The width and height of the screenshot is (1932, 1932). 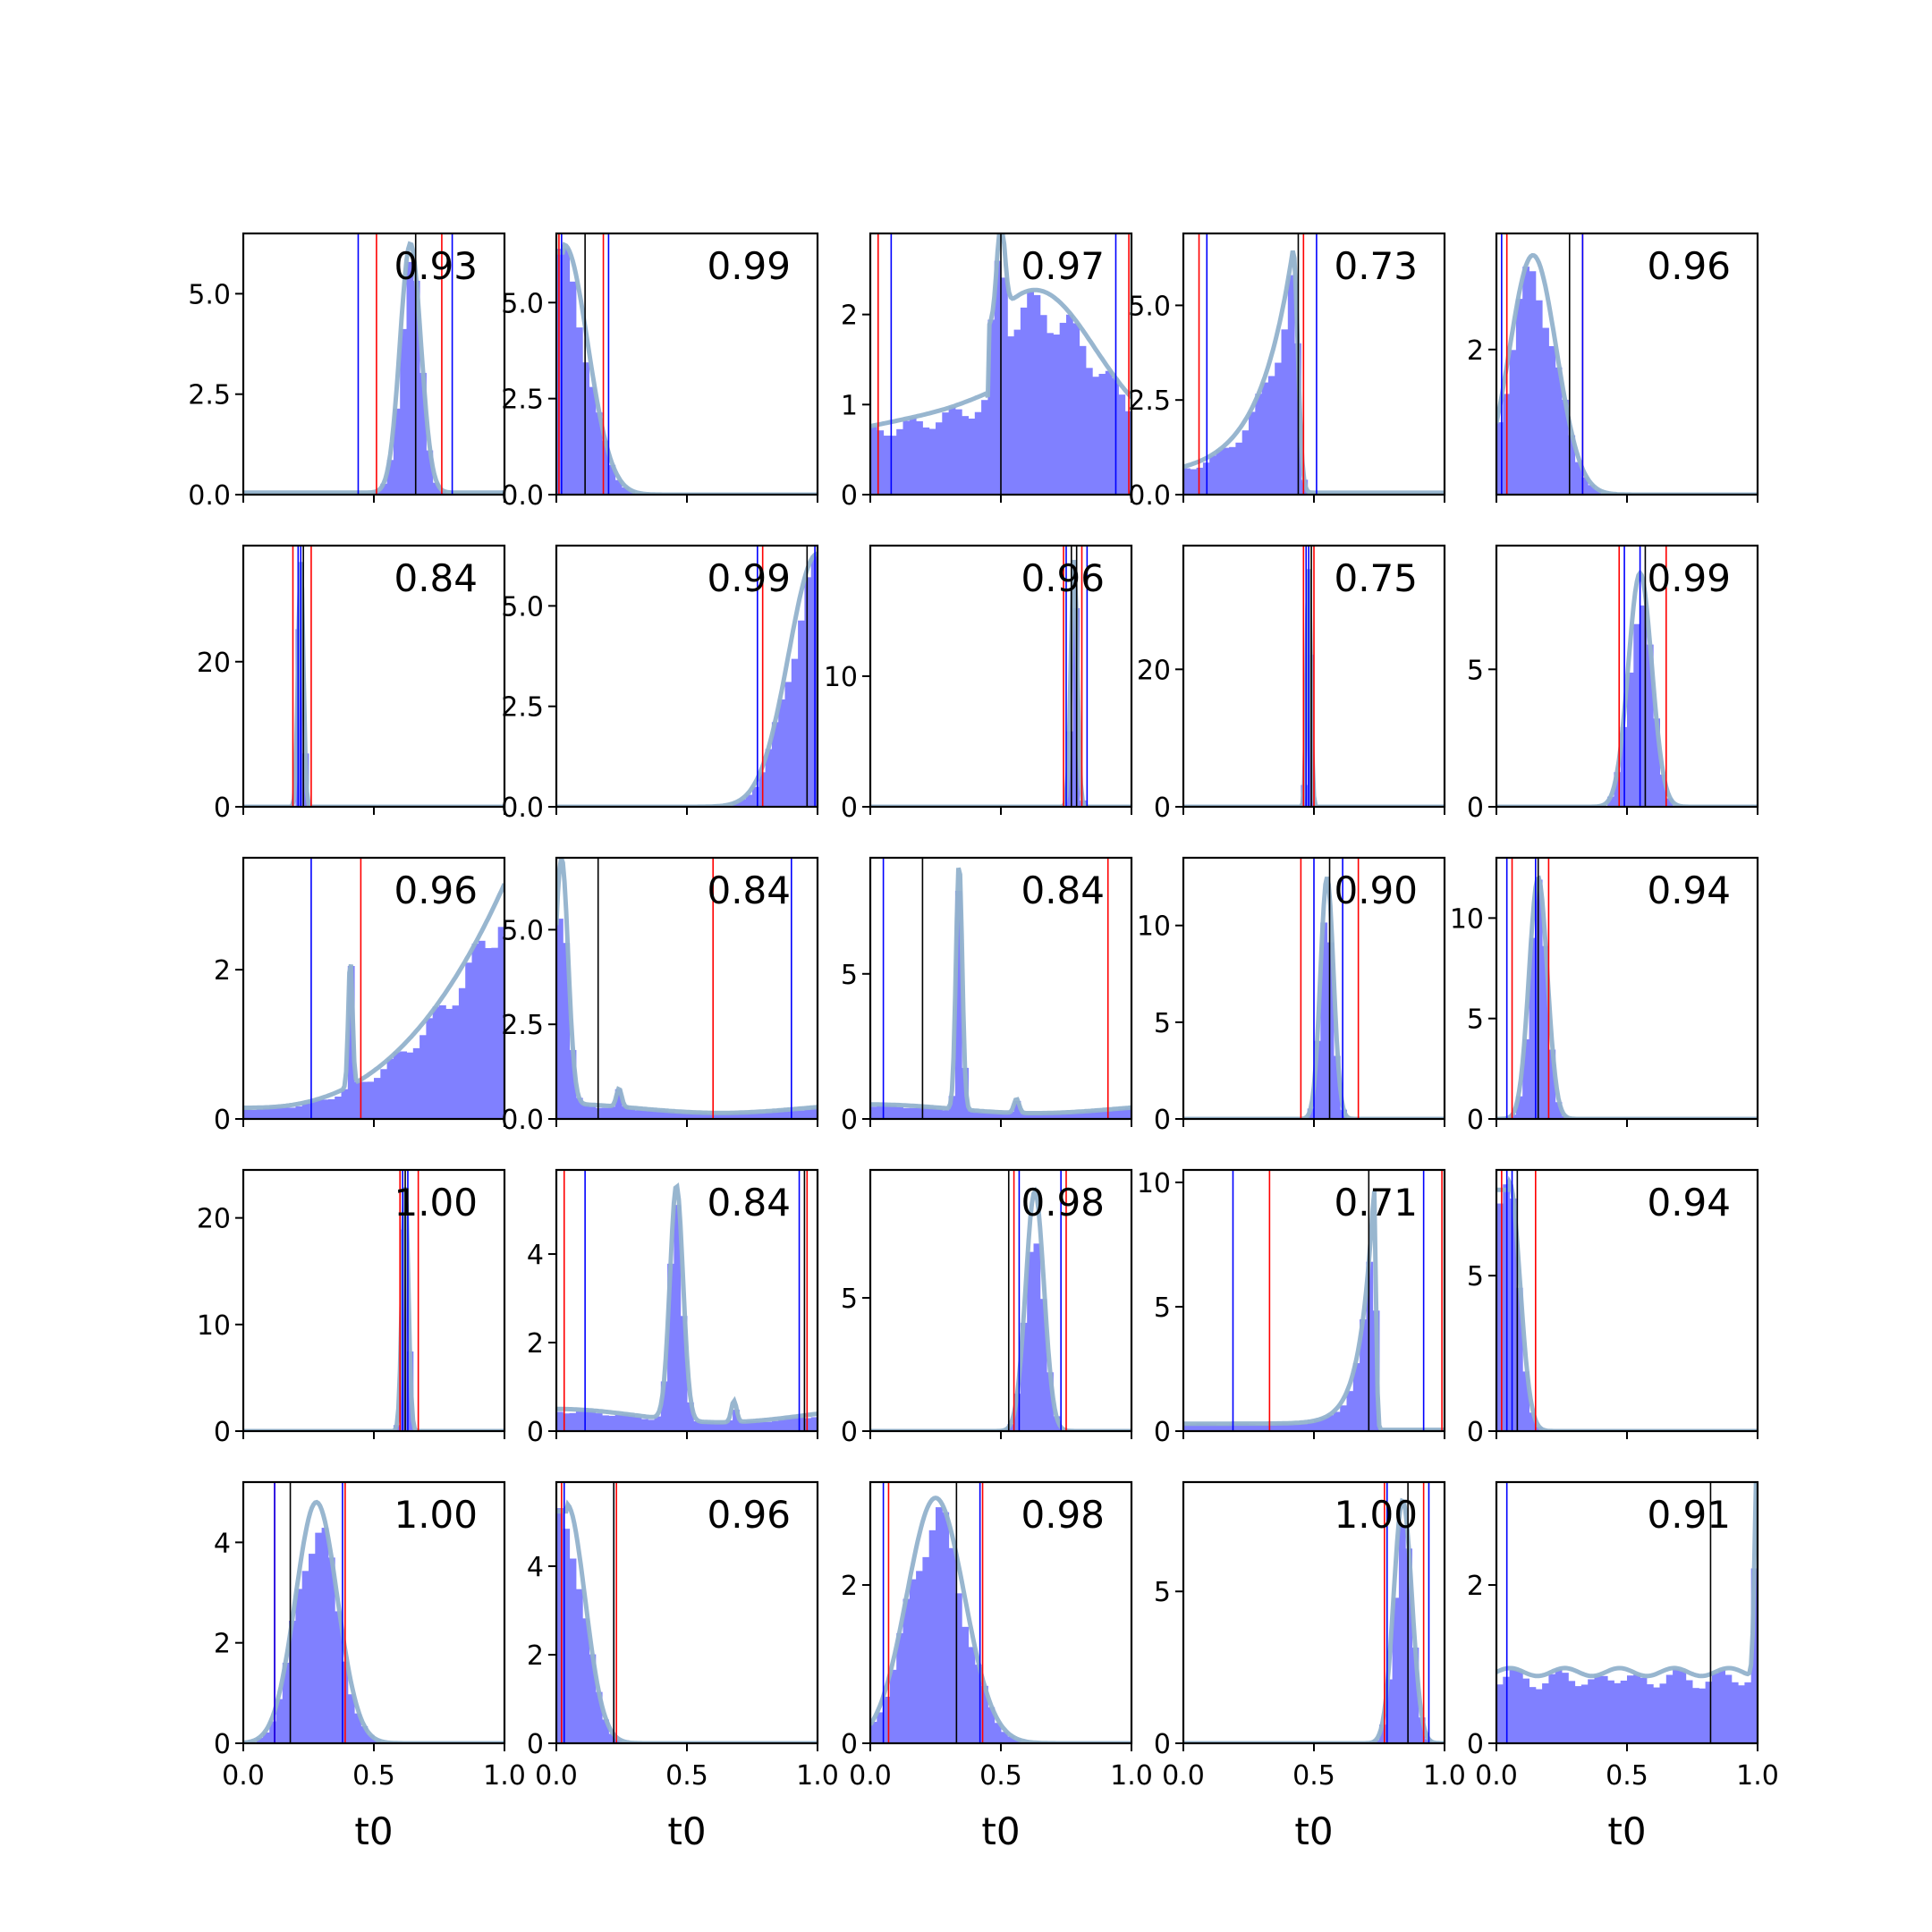 What do you see at coordinates (214, 1326) in the screenshot?
I see `y-tick-label: 10` at bounding box center [214, 1326].